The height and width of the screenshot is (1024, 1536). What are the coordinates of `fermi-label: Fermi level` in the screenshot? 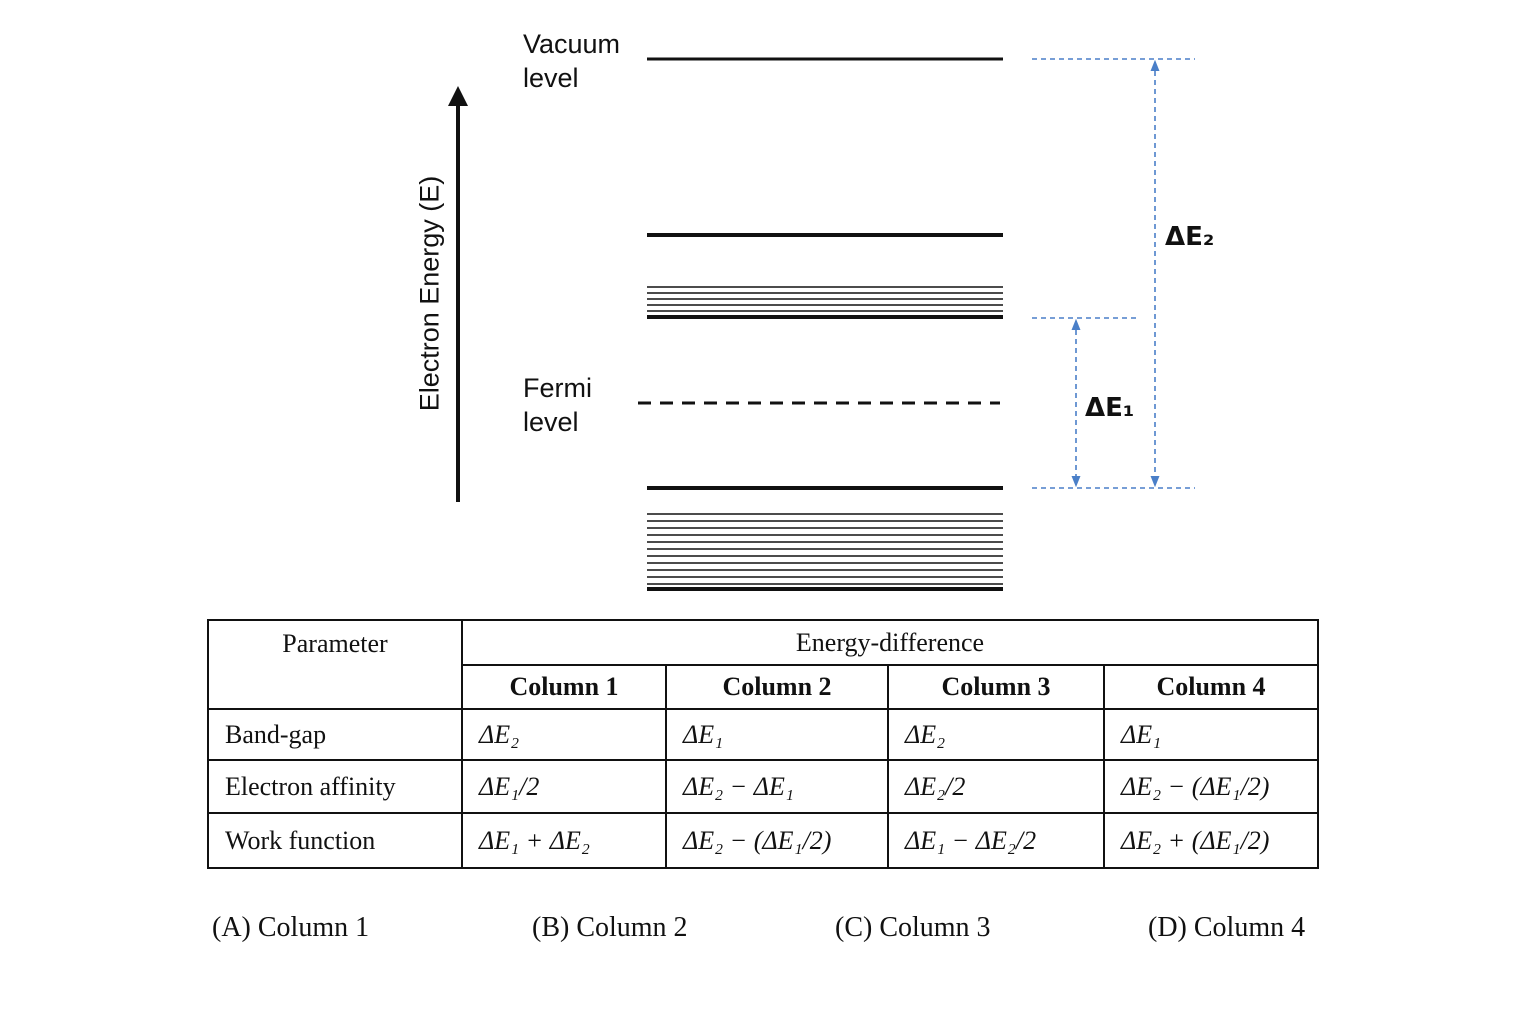 It's located at (557, 405).